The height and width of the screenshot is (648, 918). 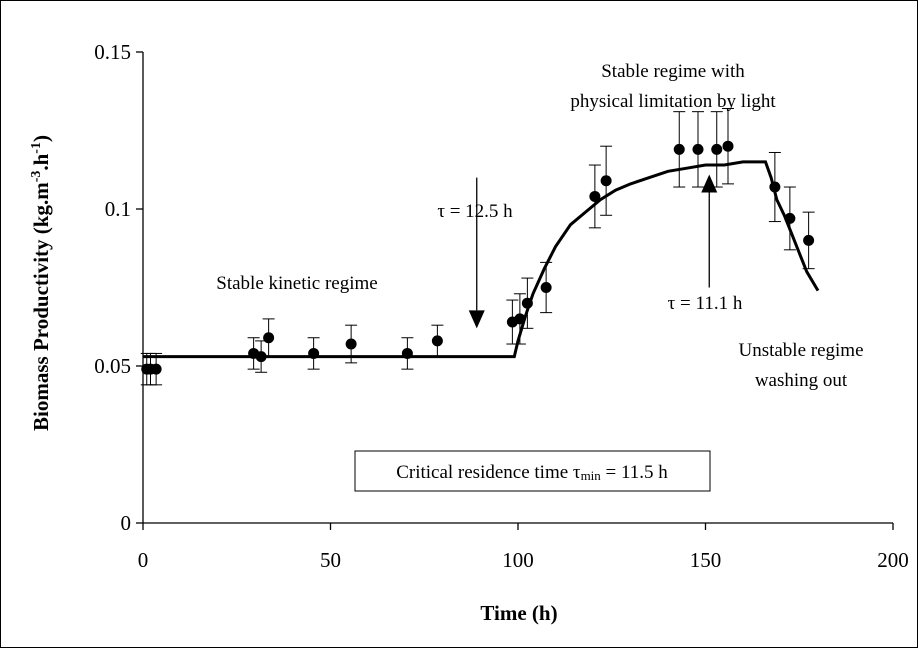 I want to click on annotation-tau-11-1: τ = 11.1 h, so click(x=705, y=303).